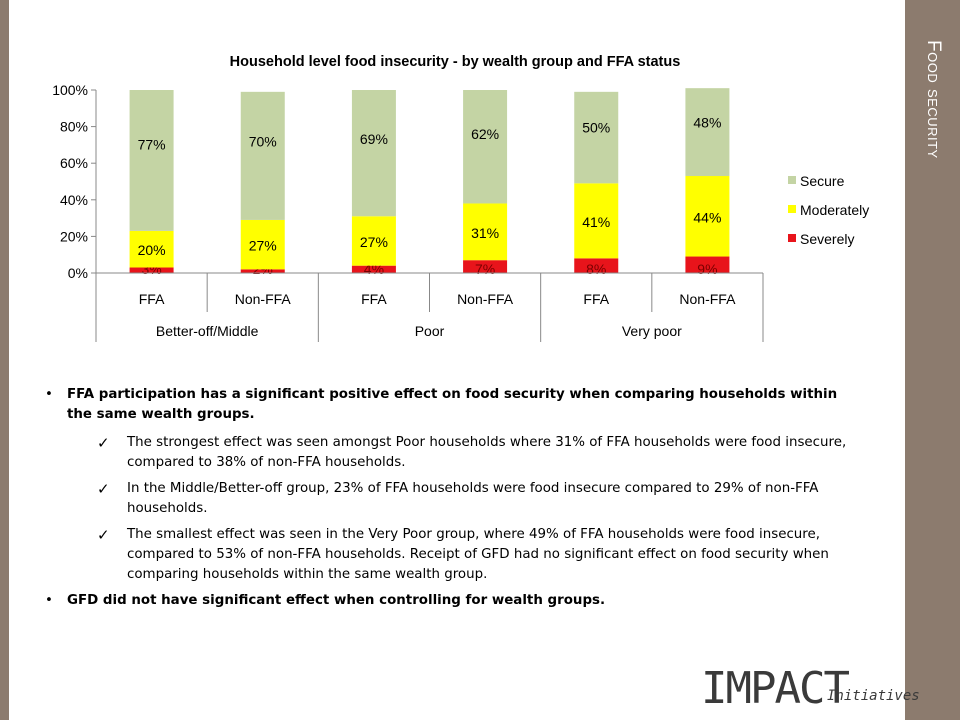 The height and width of the screenshot is (720, 960). I want to click on data-label: 44%, so click(707, 217).